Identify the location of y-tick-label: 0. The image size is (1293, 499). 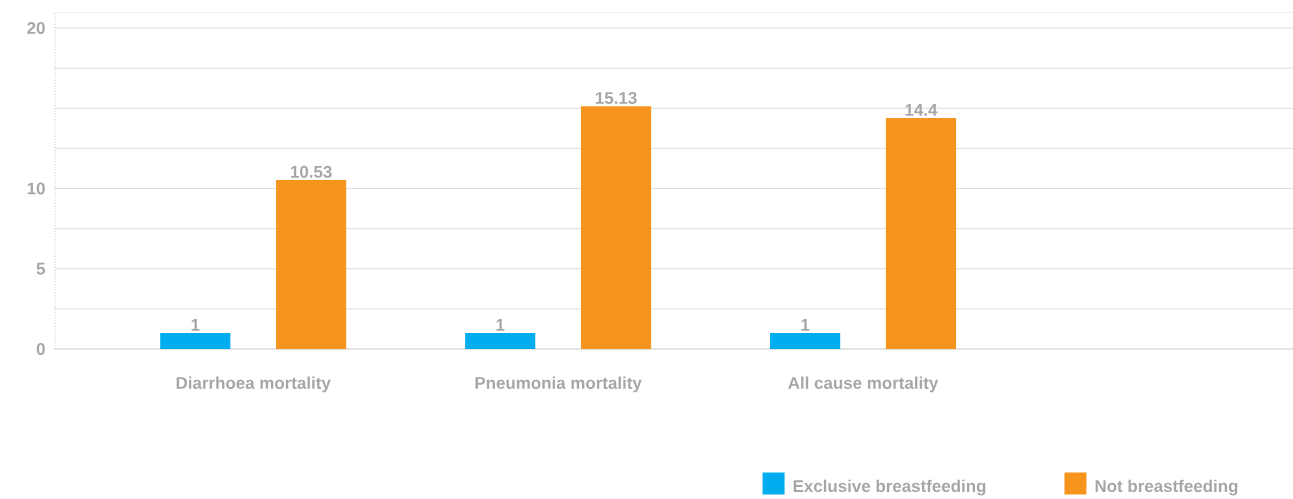
(40, 349).